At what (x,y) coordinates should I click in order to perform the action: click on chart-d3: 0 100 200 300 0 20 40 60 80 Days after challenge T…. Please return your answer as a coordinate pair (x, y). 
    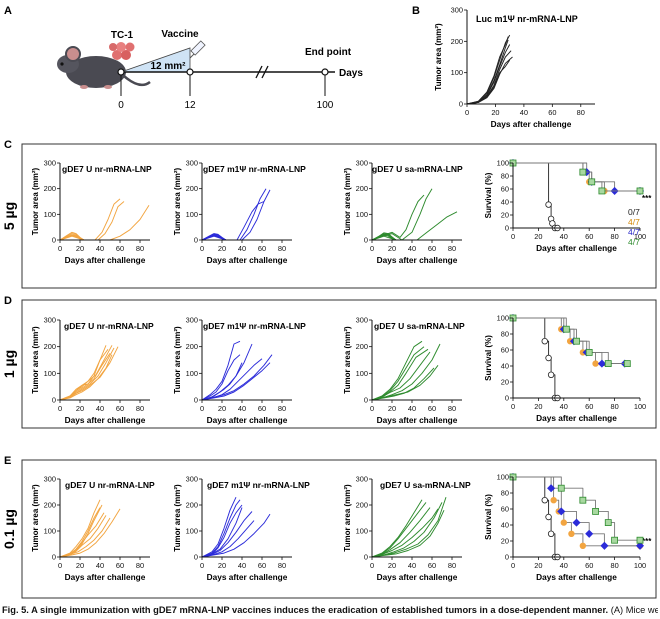
    Looking at the image, I should click on (402, 370).